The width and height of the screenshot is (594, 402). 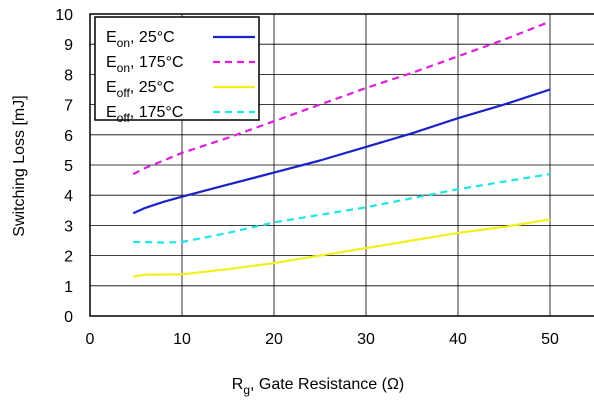 What do you see at coordinates (458, 339) in the screenshot?
I see `x-tick-label: 40` at bounding box center [458, 339].